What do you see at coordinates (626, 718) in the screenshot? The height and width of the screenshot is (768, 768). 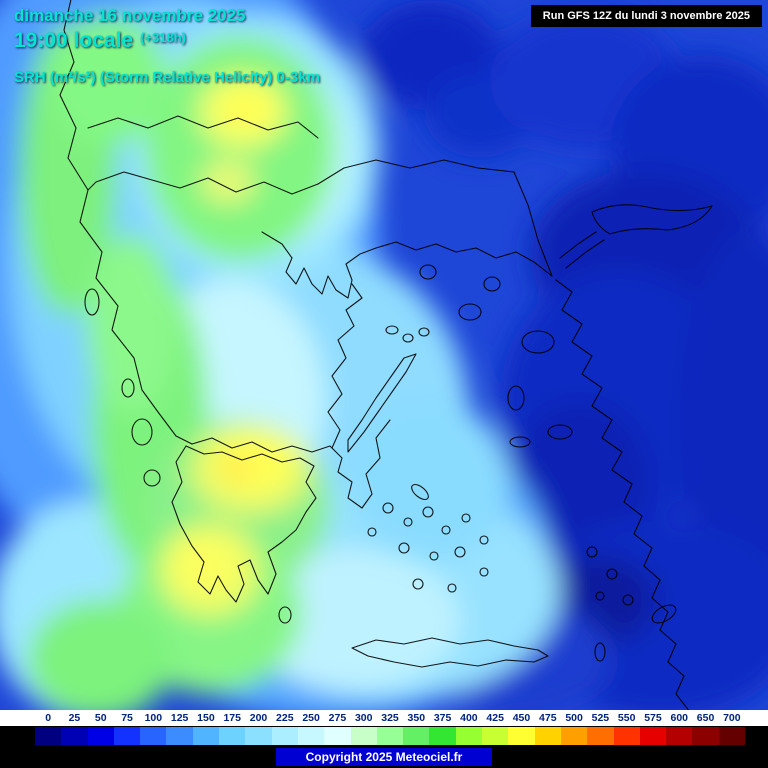 I see `colorbar-label: 550` at bounding box center [626, 718].